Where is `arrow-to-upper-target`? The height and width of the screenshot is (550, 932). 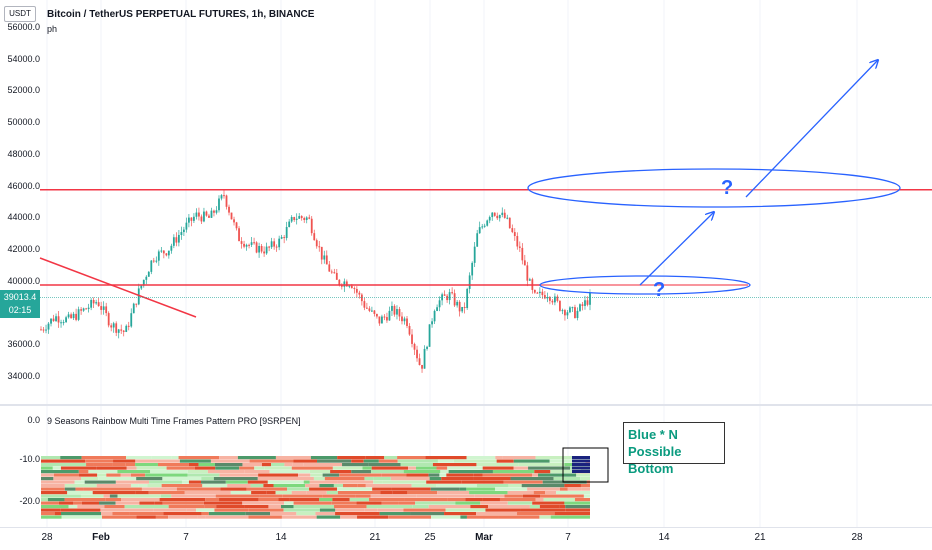 arrow-to-upper-target is located at coordinates (676, 249).